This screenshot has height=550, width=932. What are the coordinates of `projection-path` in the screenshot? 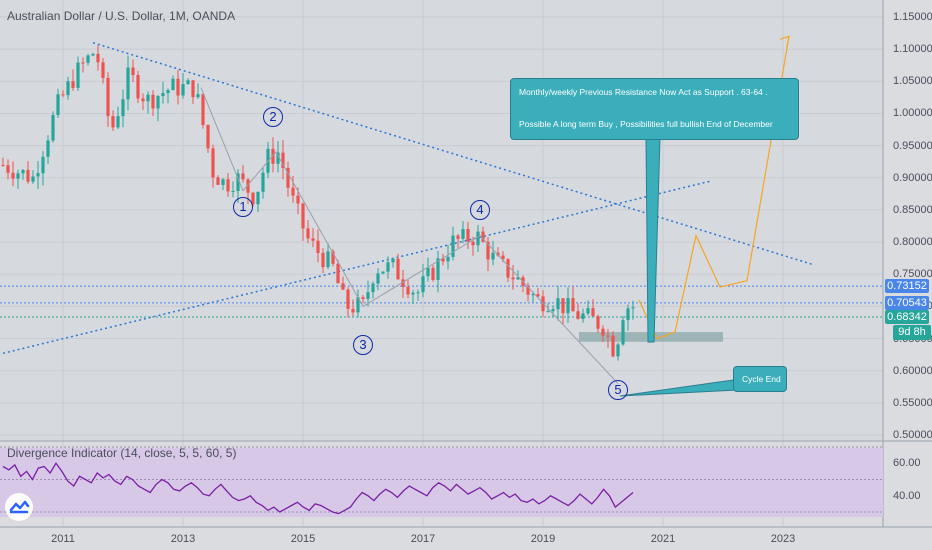 It's located at (714, 188).